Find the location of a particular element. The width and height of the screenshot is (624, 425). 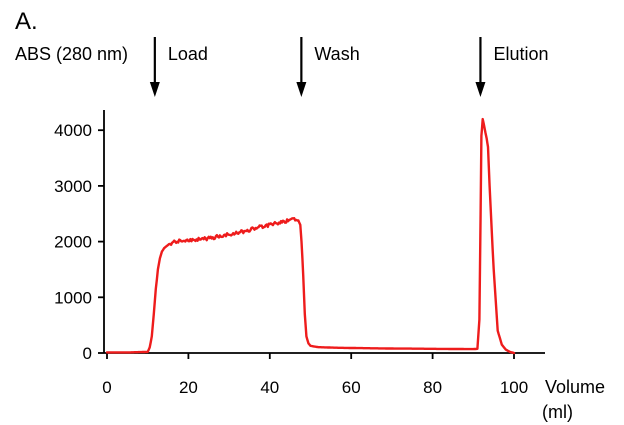

y-tick-label: 4000 is located at coordinates (73, 130).